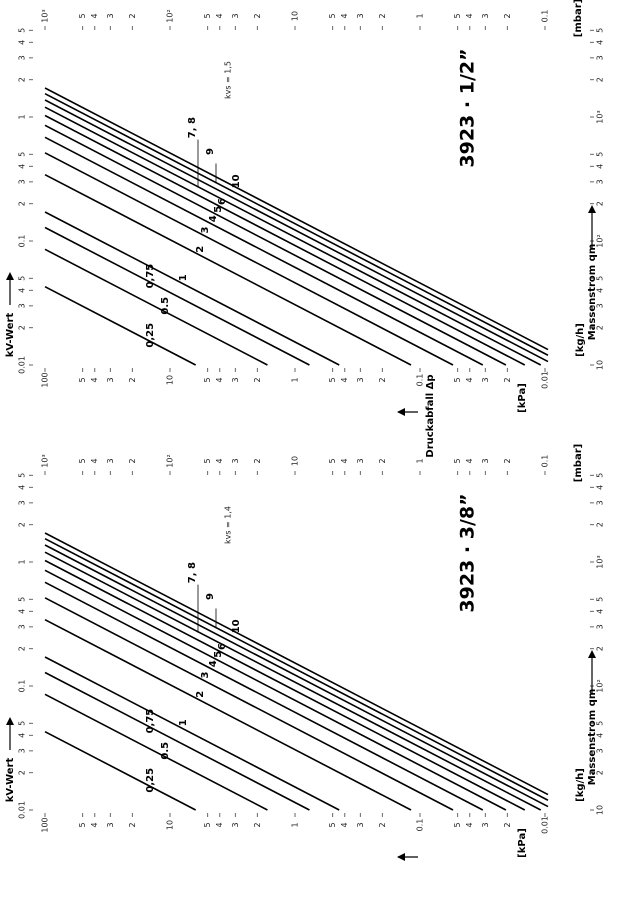  What do you see at coordinates (10, 335) in the screenshot?
I see `kv-axis-title: kV-Wert` at bounding box center [10, 335].